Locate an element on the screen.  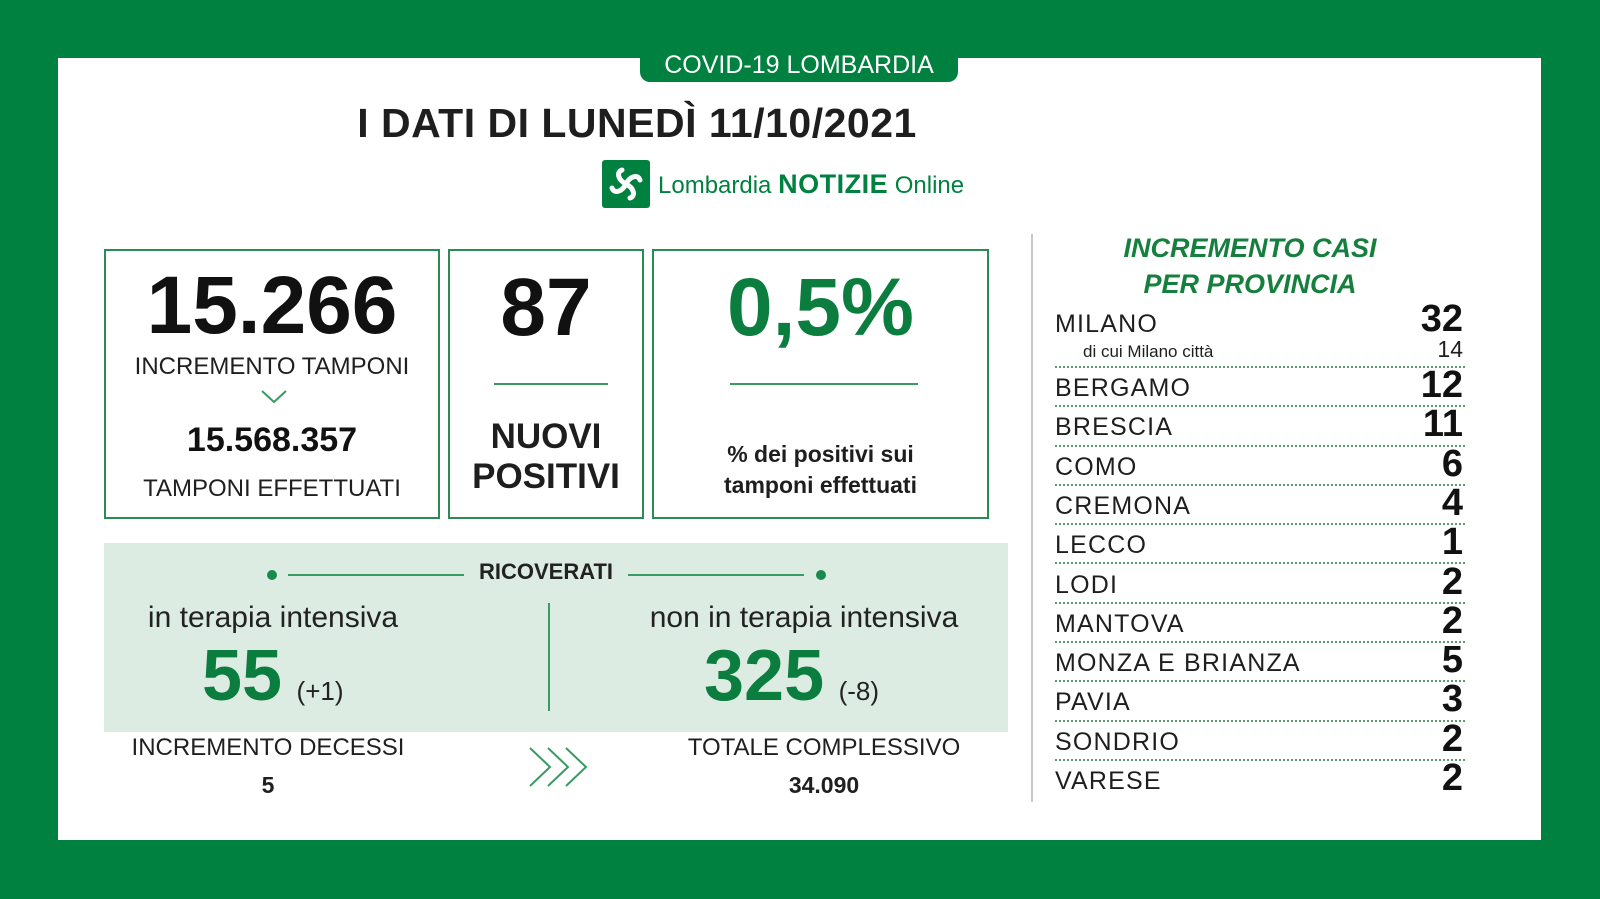
province-row: COMO 6 is located at coordinates (1260, 464).